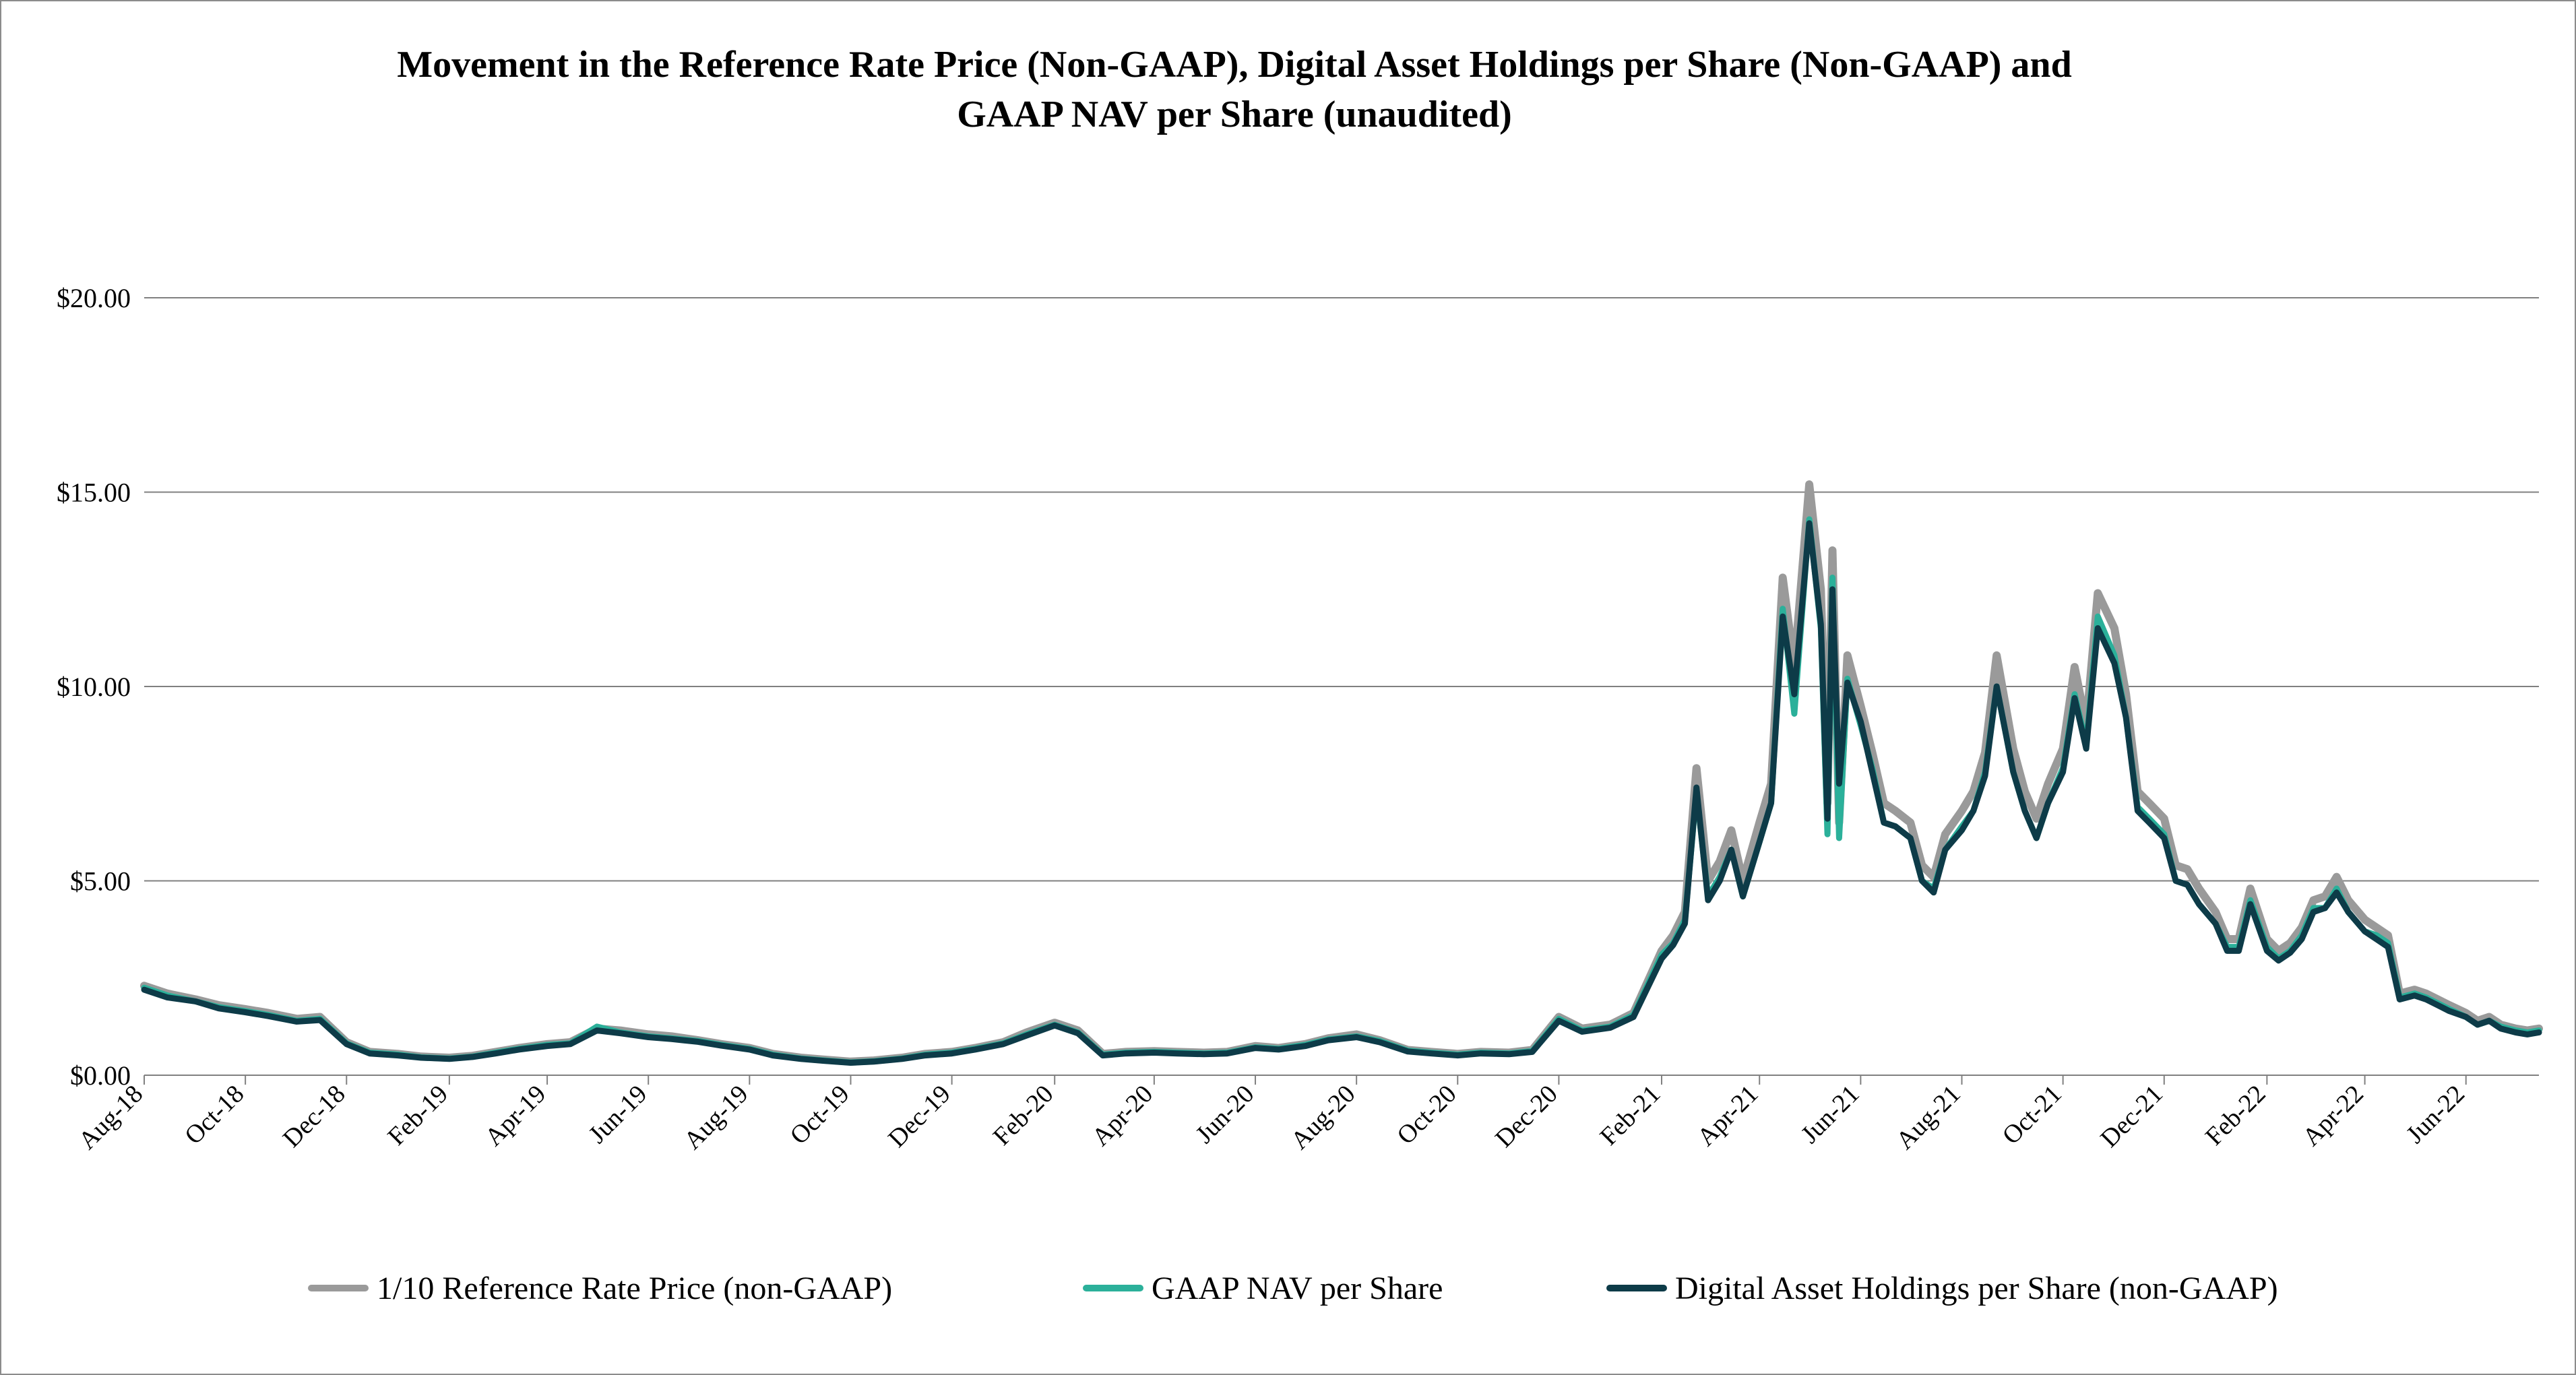 The height and width of the screenshot is (1375, 2576). I want to click on x-tick-label: Apr-21, so click(1728, 1116).